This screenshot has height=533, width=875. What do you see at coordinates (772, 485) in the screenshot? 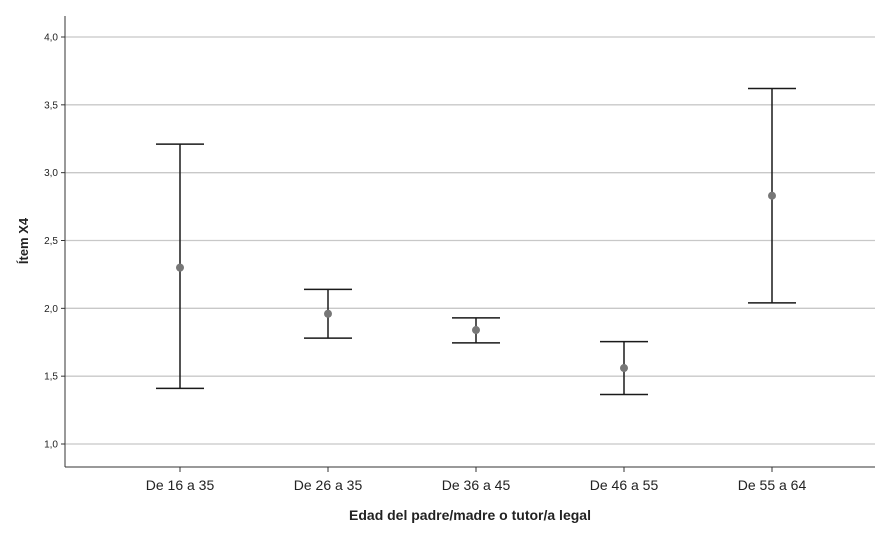
I see `x-tick-label: De 55 a 64` at bounding box center [772, 485].